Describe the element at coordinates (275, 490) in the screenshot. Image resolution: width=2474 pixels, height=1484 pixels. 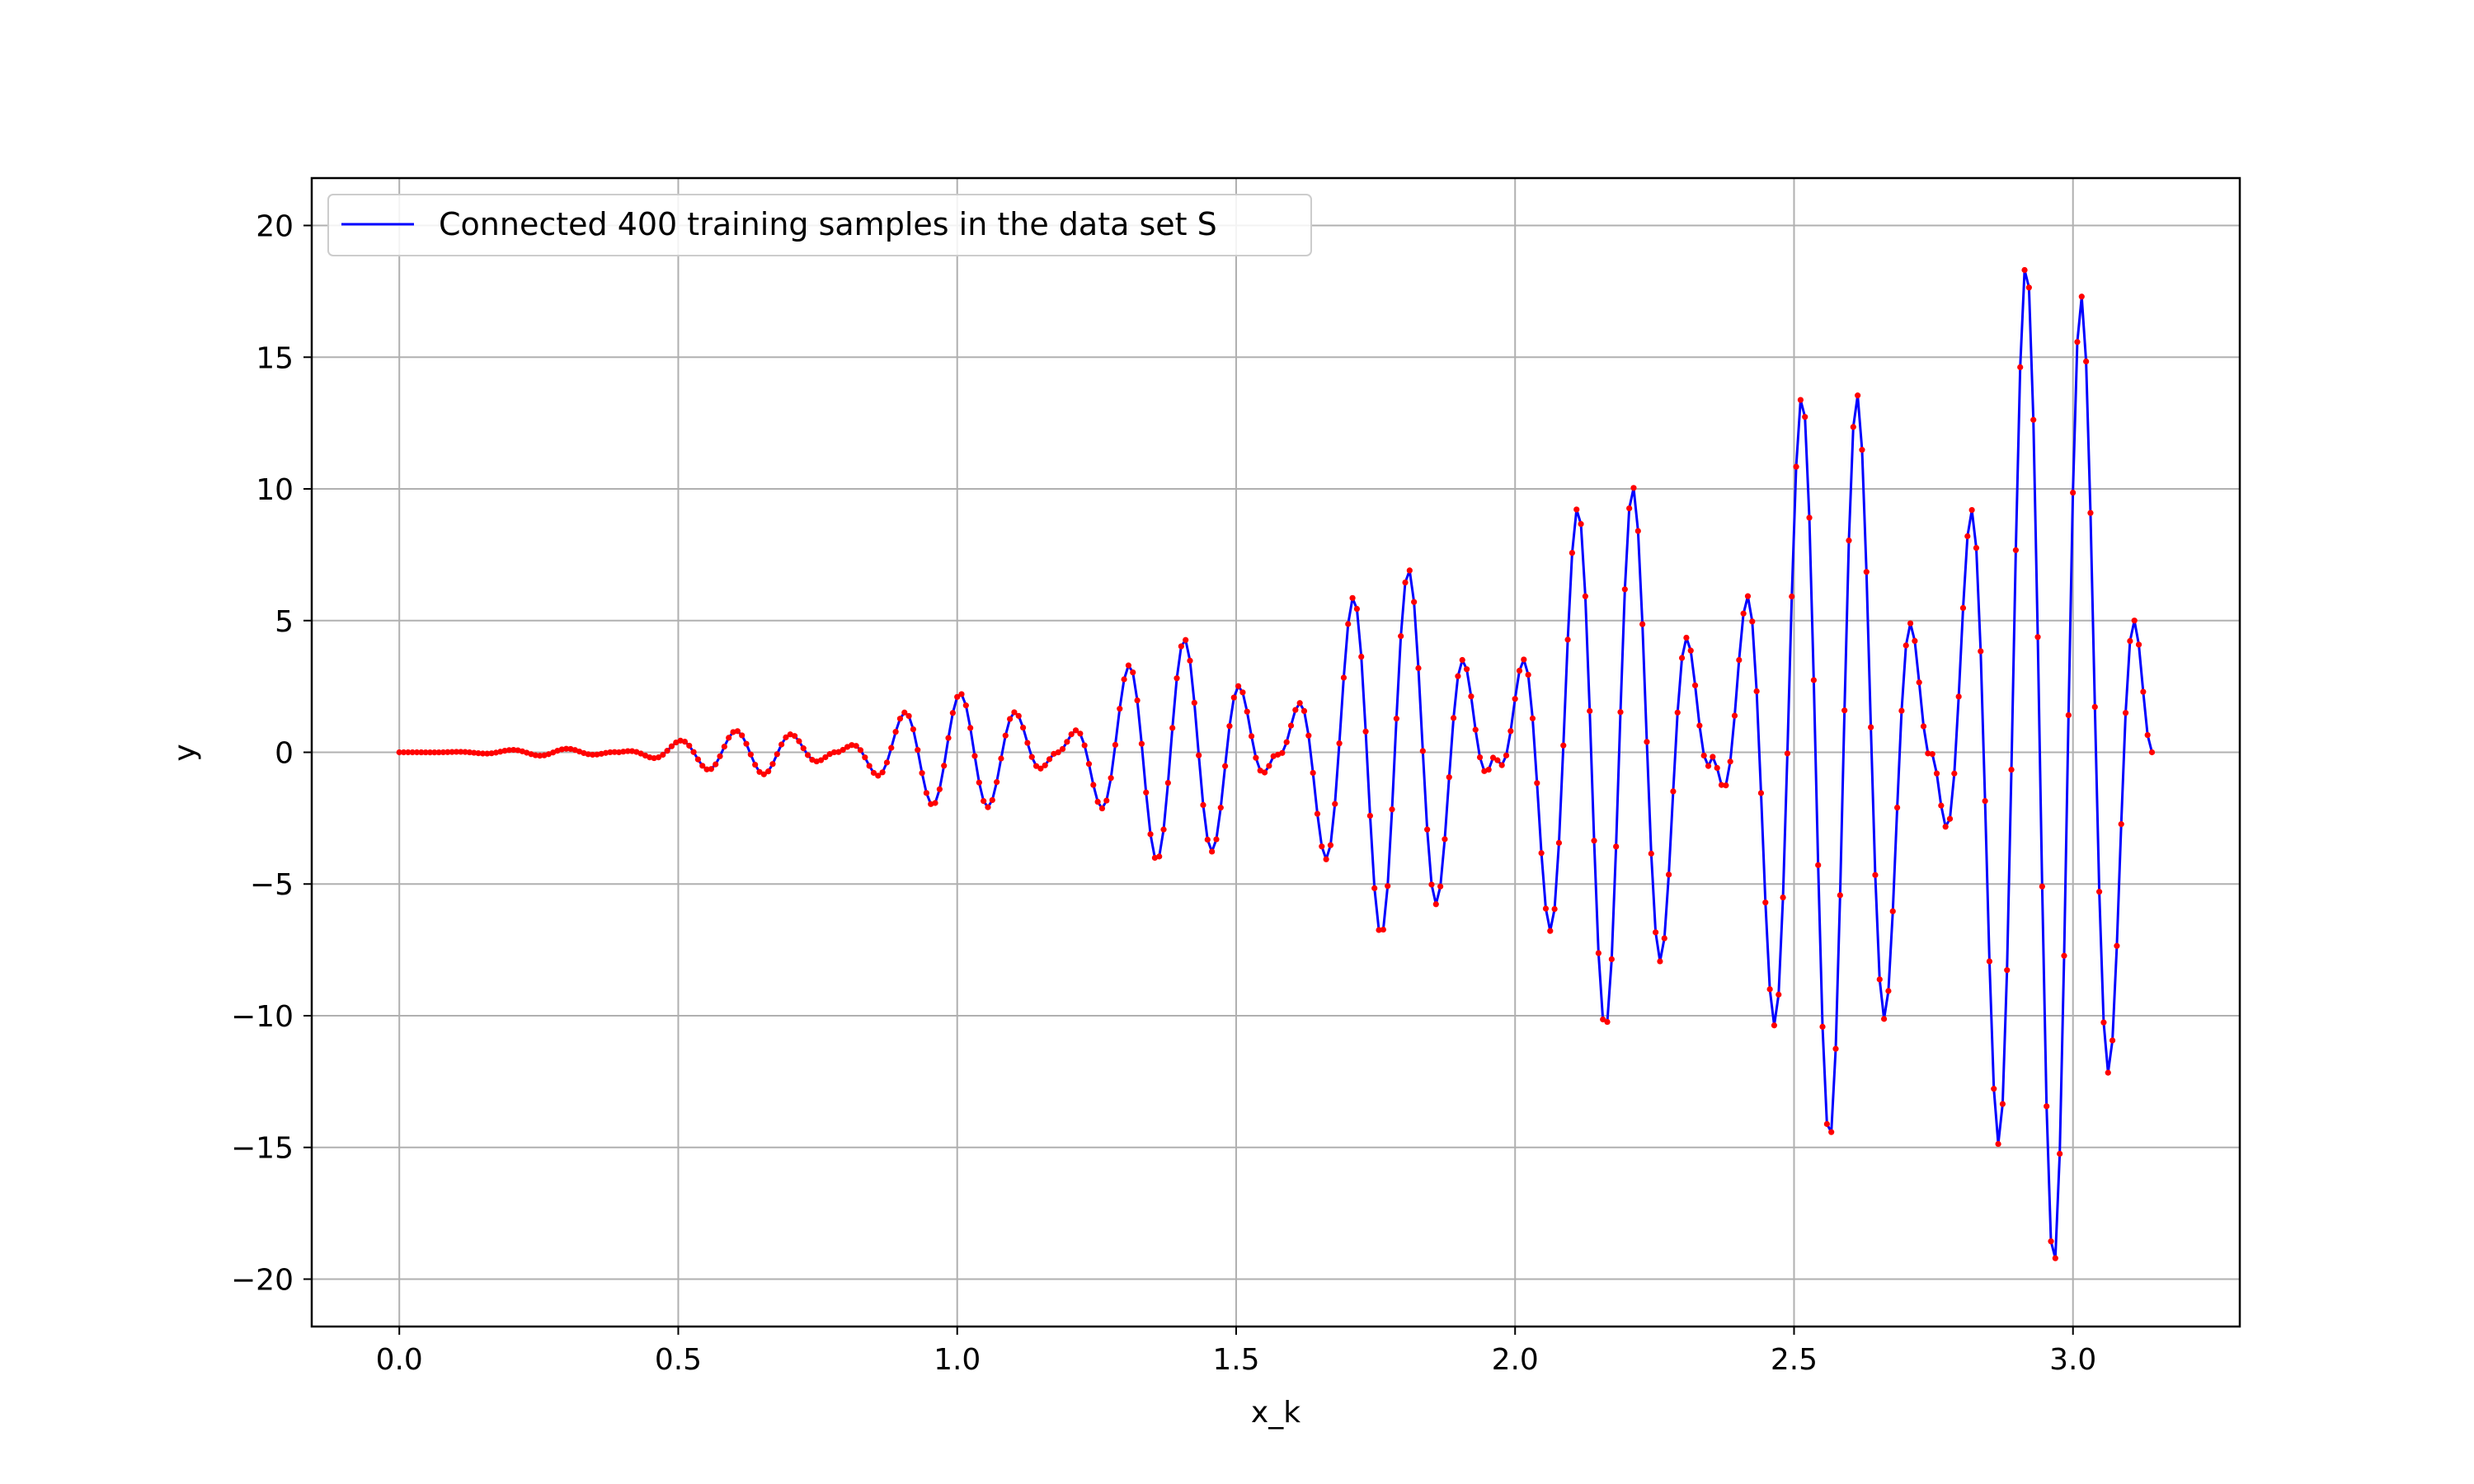
I see `y-tick-label: 10` at that location.